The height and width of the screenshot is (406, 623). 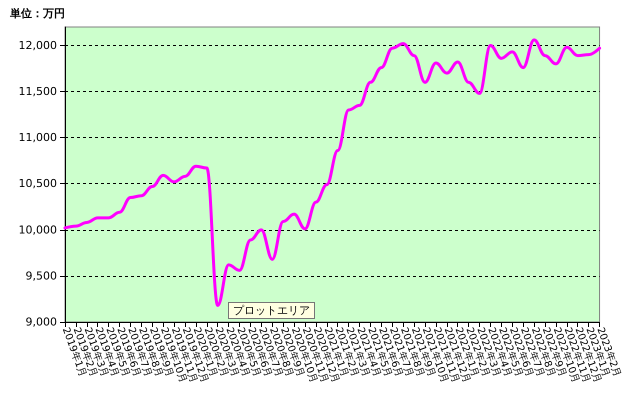 What do you see at coordinates (37, 183) in the screenshot?
I see `y-tick-label: 10,500` at bounding box center [37, 183].